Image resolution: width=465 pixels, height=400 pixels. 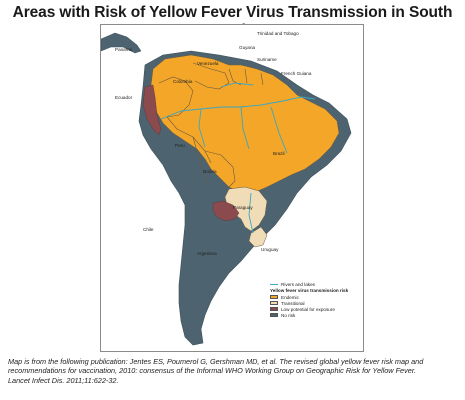 What do you see at coordinates (308, 309) in the screenshot?
I see `legend-item-label: Low potential for exposure` at bounding box center [308, 309].